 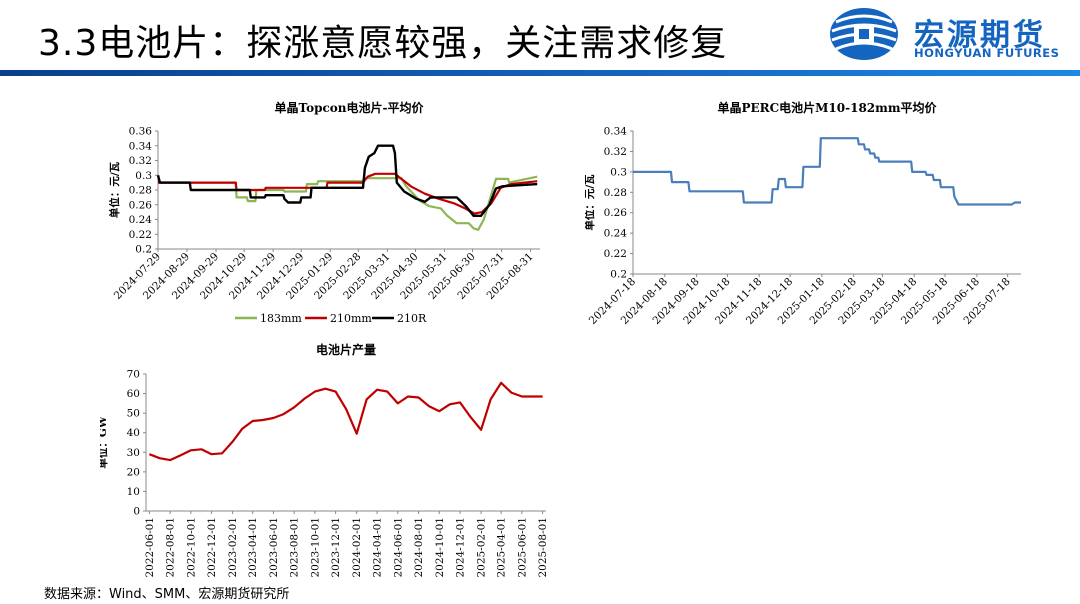 What do you see at coordinates (980, 35) in the screenshot?
I see `logo-text-cn: 宏源期货` at bounding box center [980, 35].